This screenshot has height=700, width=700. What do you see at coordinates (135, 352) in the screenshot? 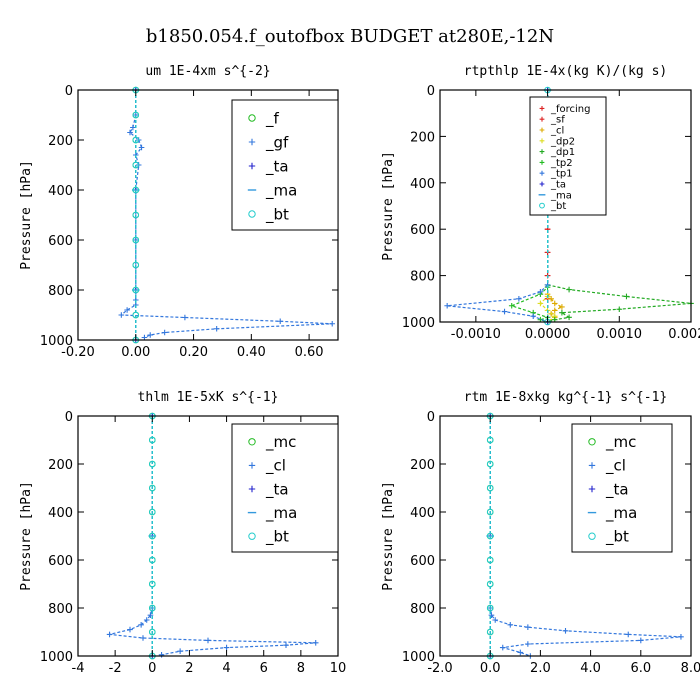
I see `x-tick-label: 0.00` at bounding box center [135, 352].